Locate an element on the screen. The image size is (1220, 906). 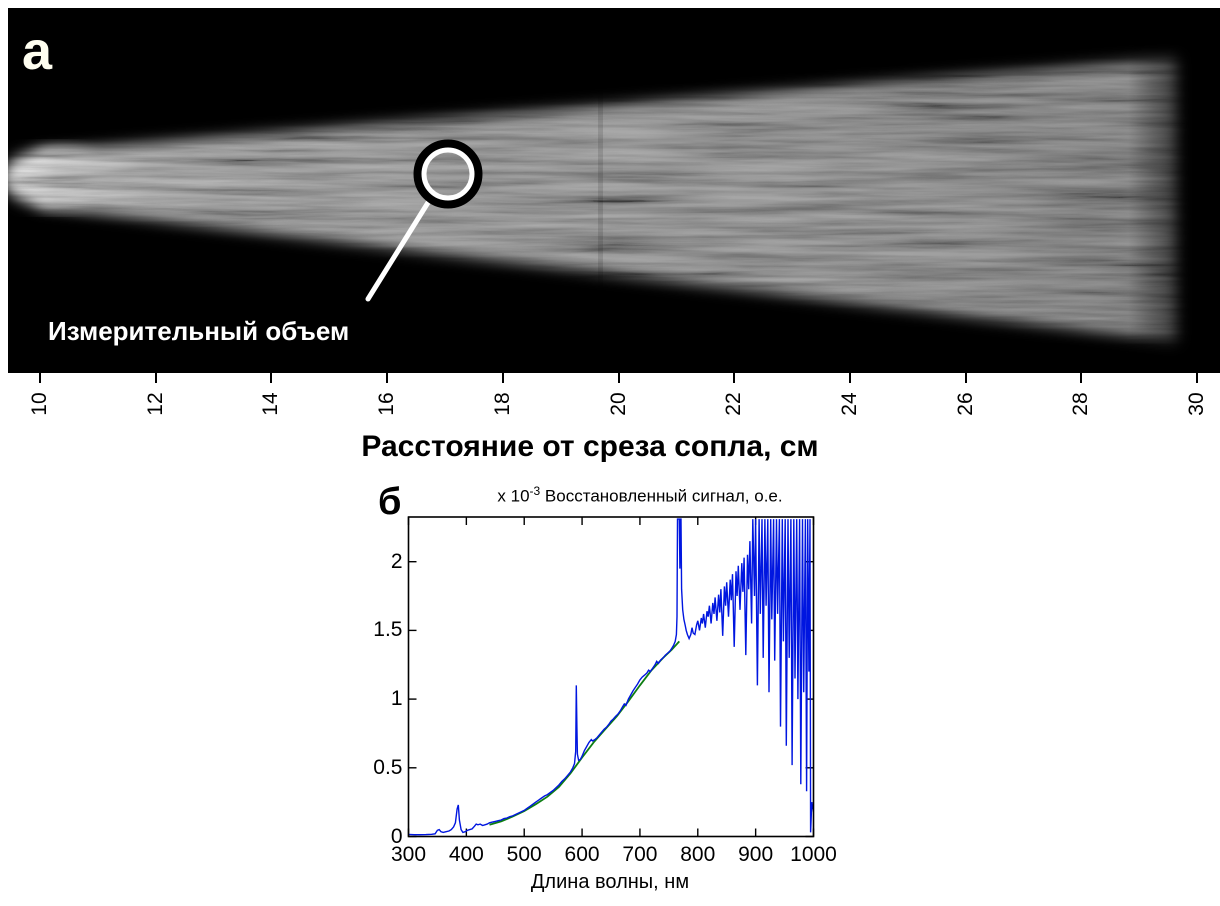
distance-tick-label: 10 is located at coordinates (39, 404).